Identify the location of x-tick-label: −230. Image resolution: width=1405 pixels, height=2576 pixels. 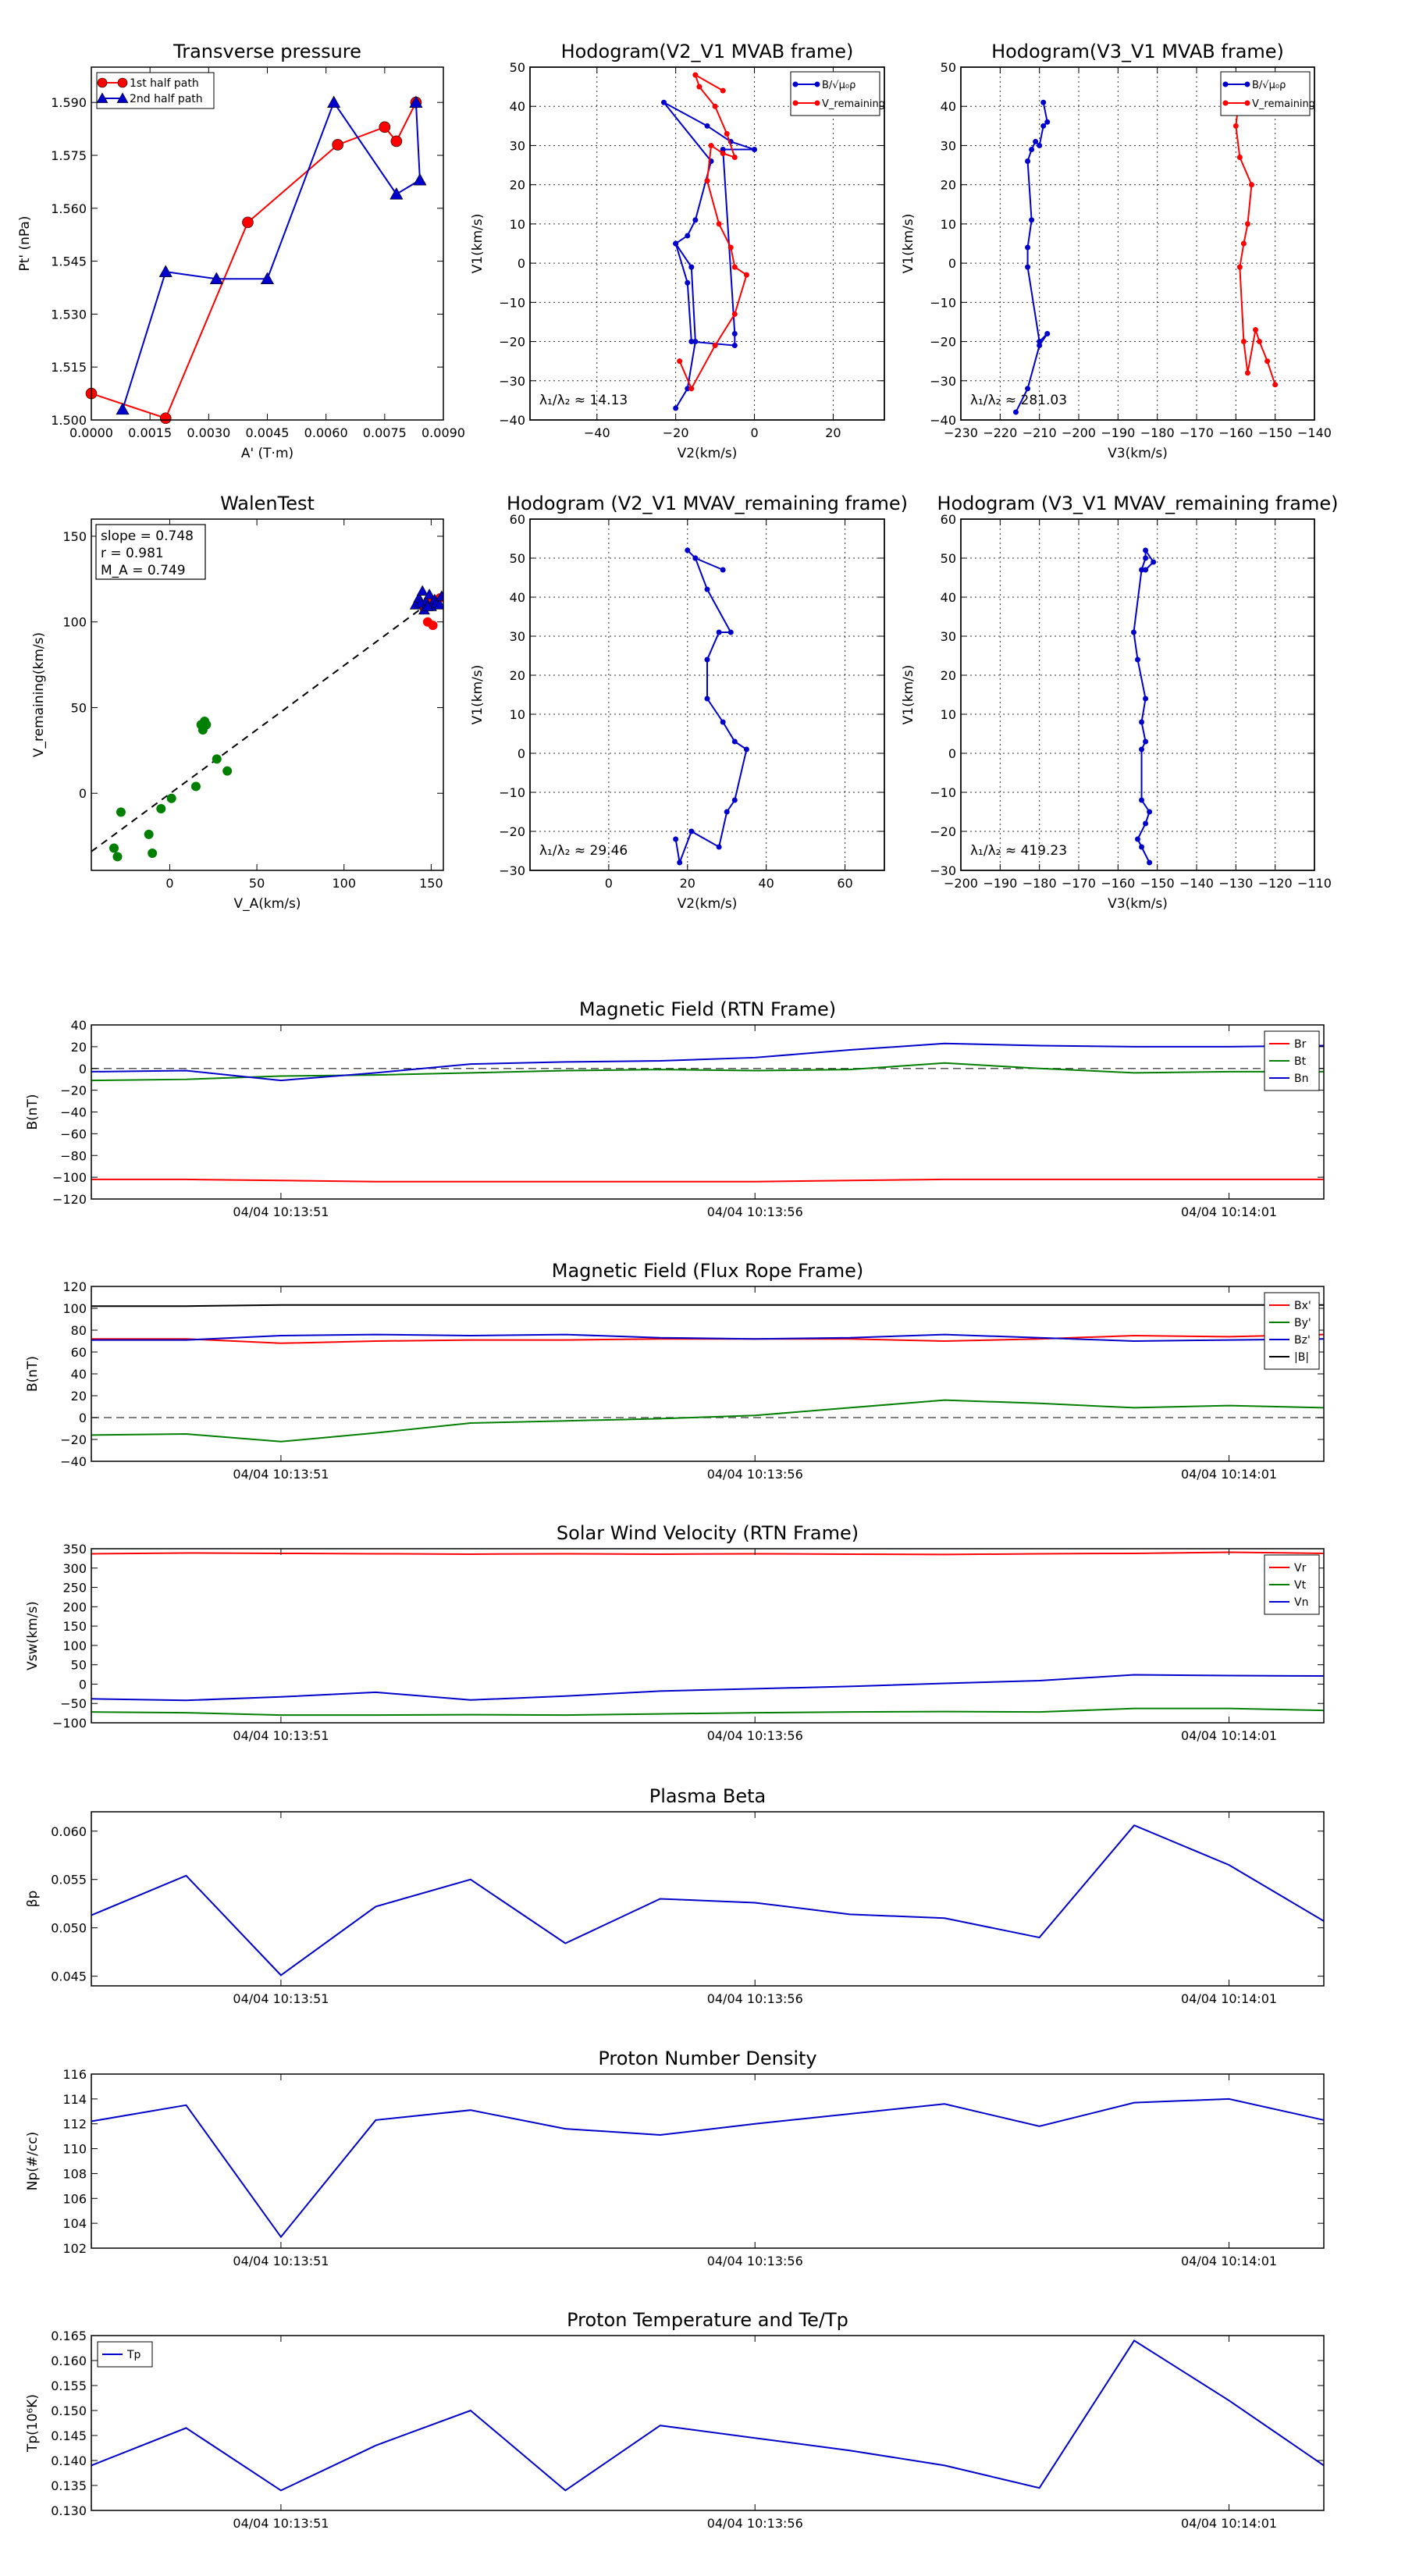
(961, 432).